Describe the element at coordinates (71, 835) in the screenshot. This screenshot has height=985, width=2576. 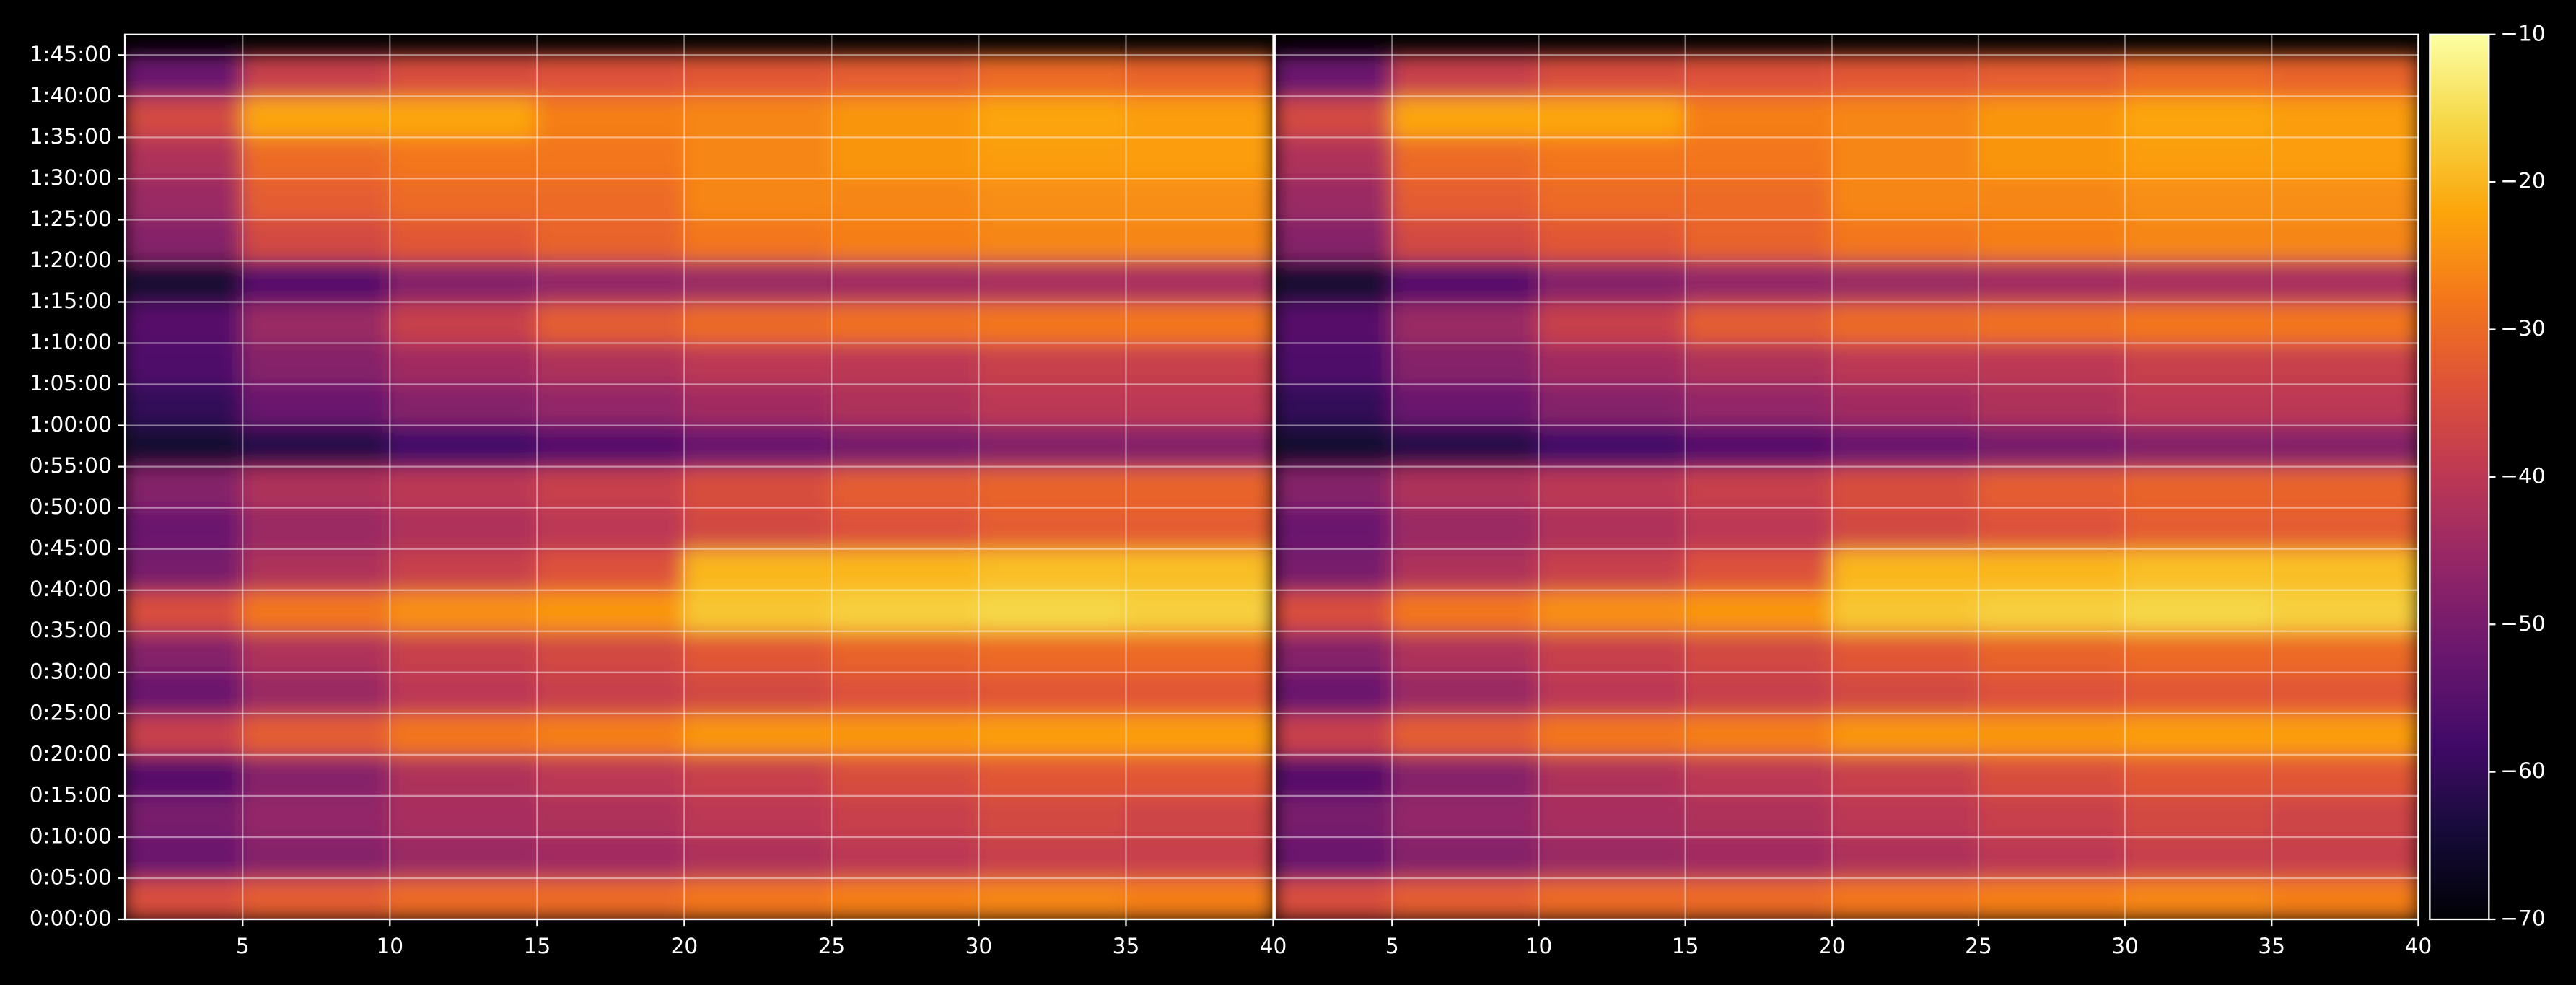
I see `y-tick-label: 0:10:00` at that location.